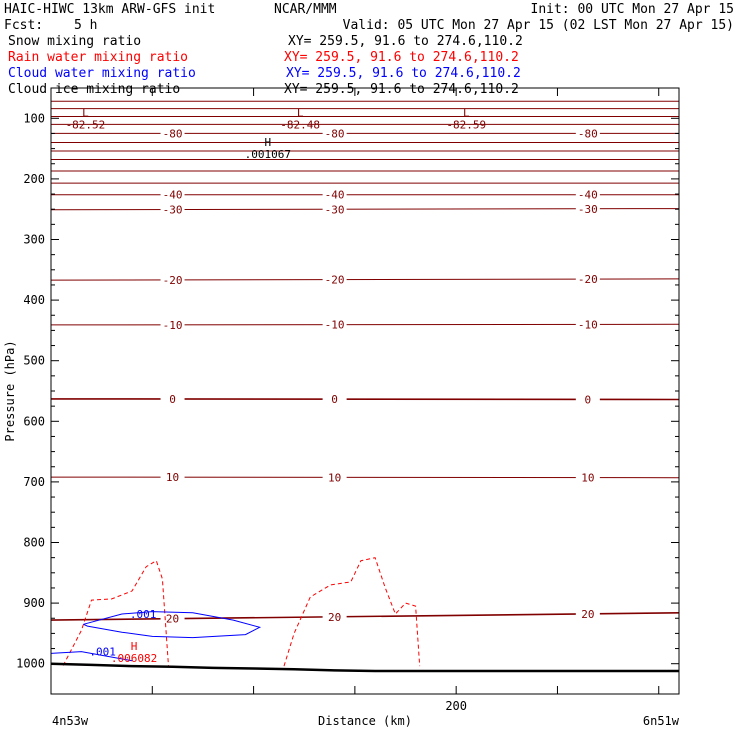  Describe the element at coordinates (134, 658) in the screenshot. I see `extremum-value-label: .006082` at that location.